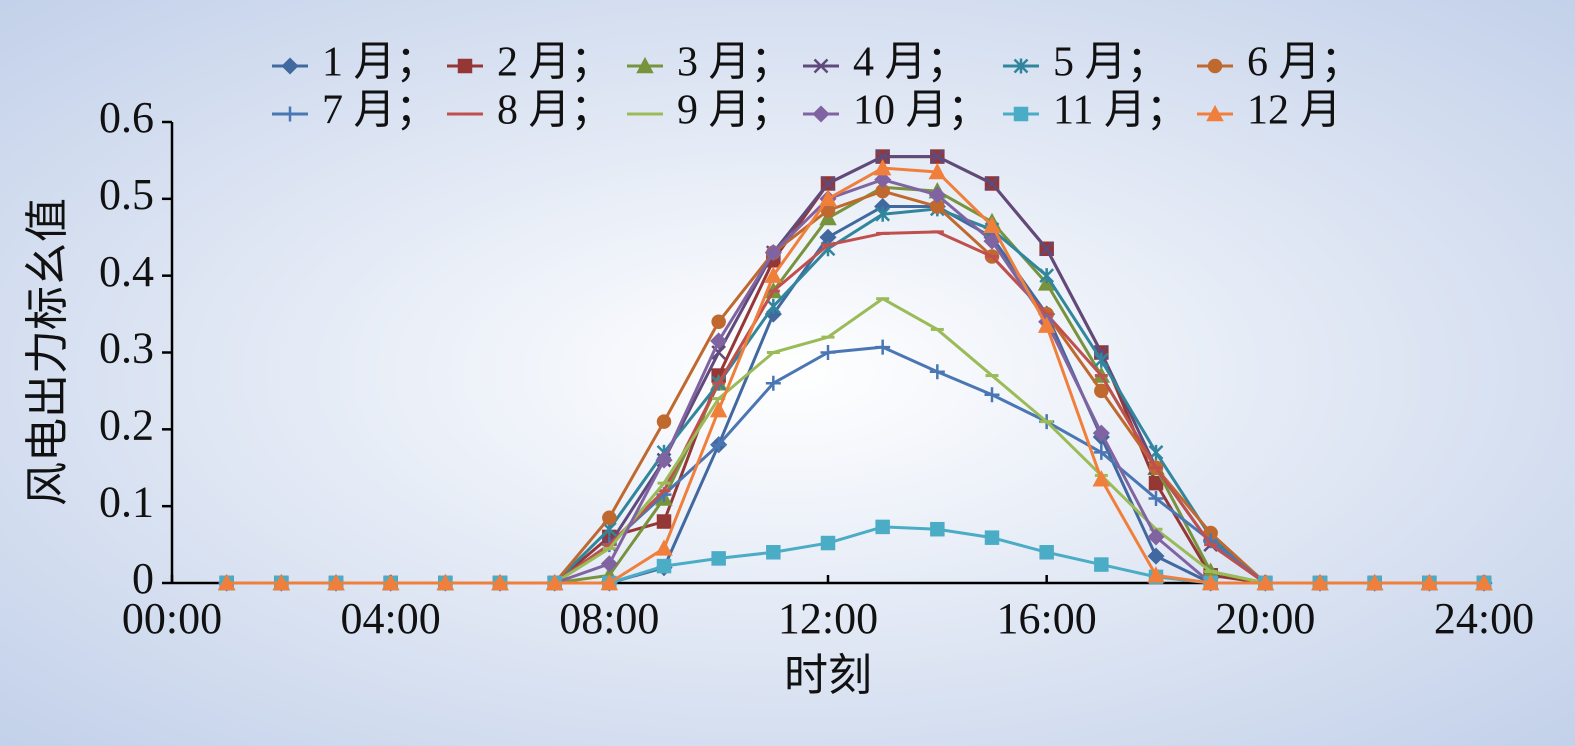 This screenshot has width=1575, height=746. Describe the element at coordinates (1294, 111) in the screenshot. I see `legend-label: 12 月` at that location.